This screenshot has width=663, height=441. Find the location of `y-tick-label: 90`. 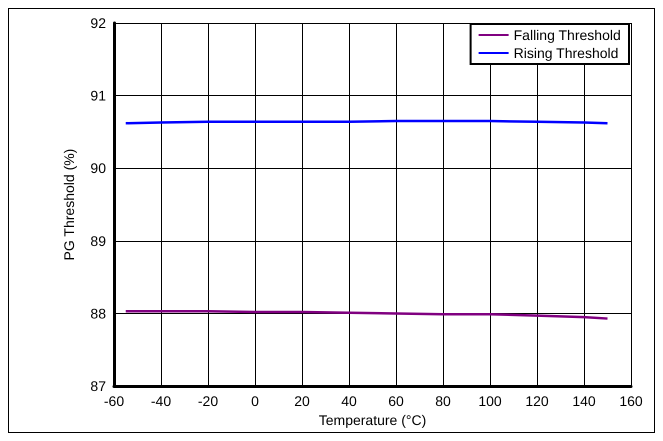

y-tick-label: 90 is located at coordinates (98, 168).